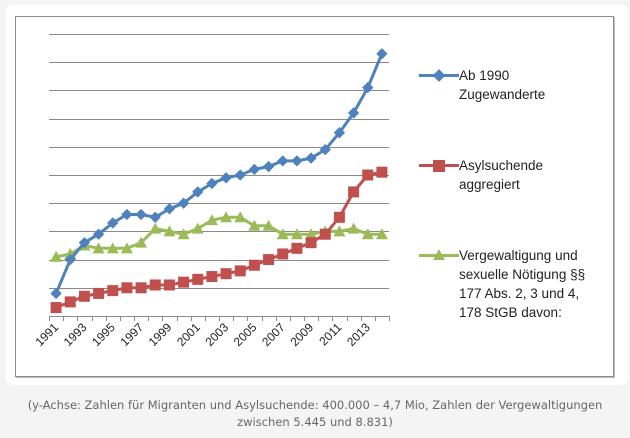  I want to click on x-tick-label: 2001, so click(188, 334).